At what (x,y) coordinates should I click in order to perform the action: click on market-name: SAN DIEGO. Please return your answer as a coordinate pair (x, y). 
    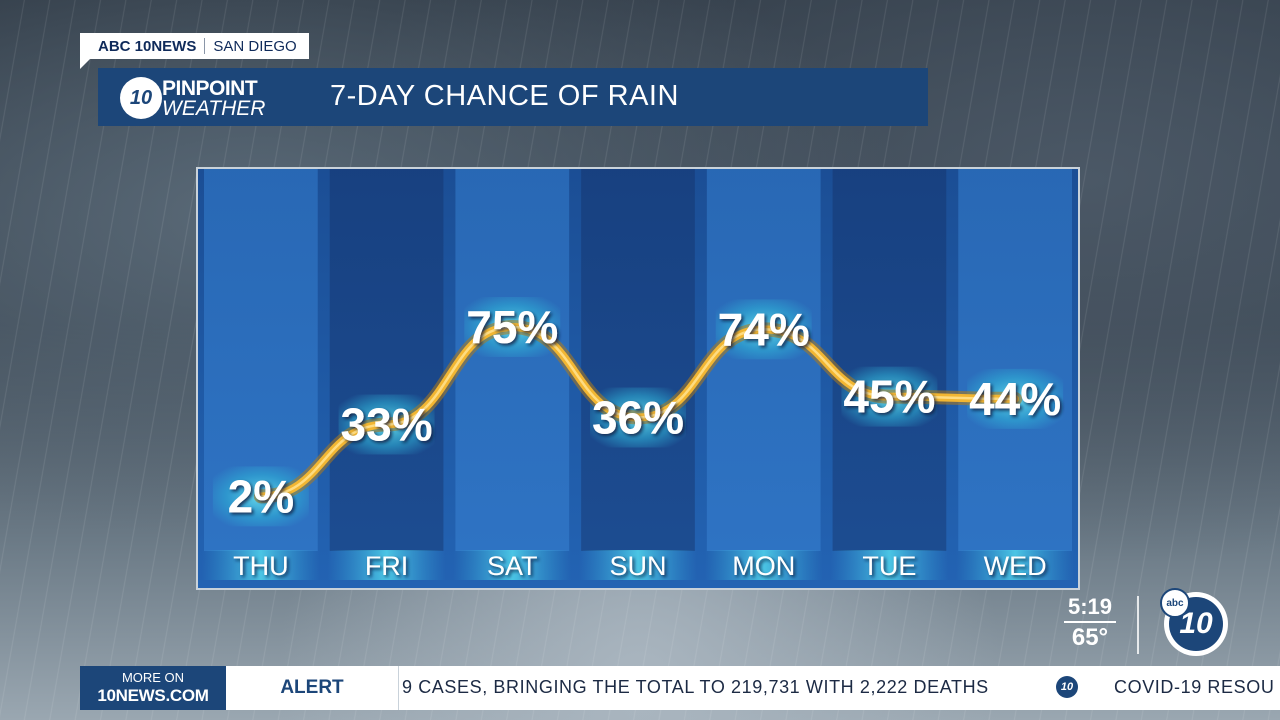
    Looking at the image, I should click on (255, 46).